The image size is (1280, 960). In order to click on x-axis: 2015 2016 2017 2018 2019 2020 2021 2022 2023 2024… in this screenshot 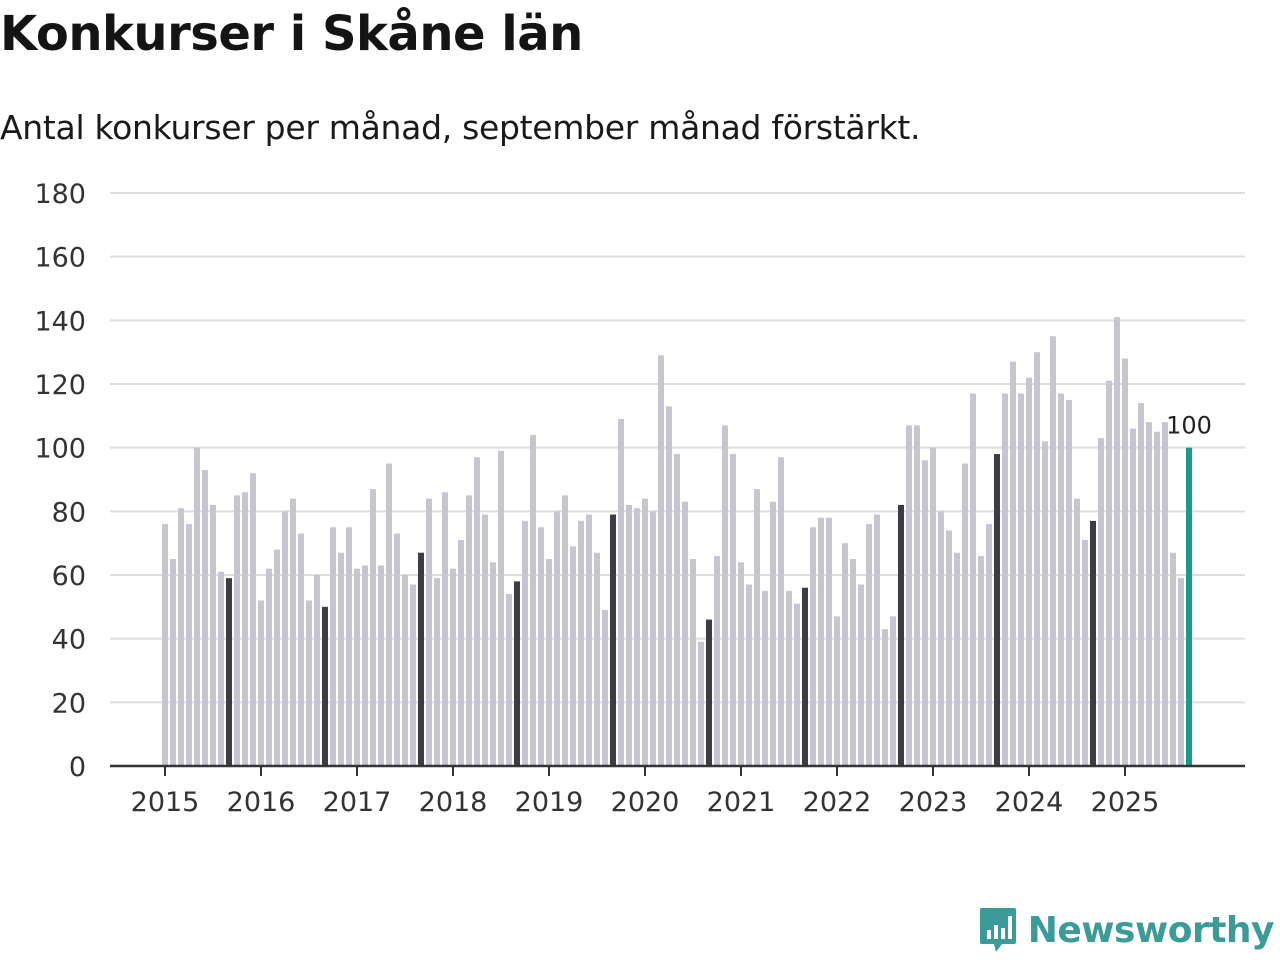, I will do `click(677, 791)`.